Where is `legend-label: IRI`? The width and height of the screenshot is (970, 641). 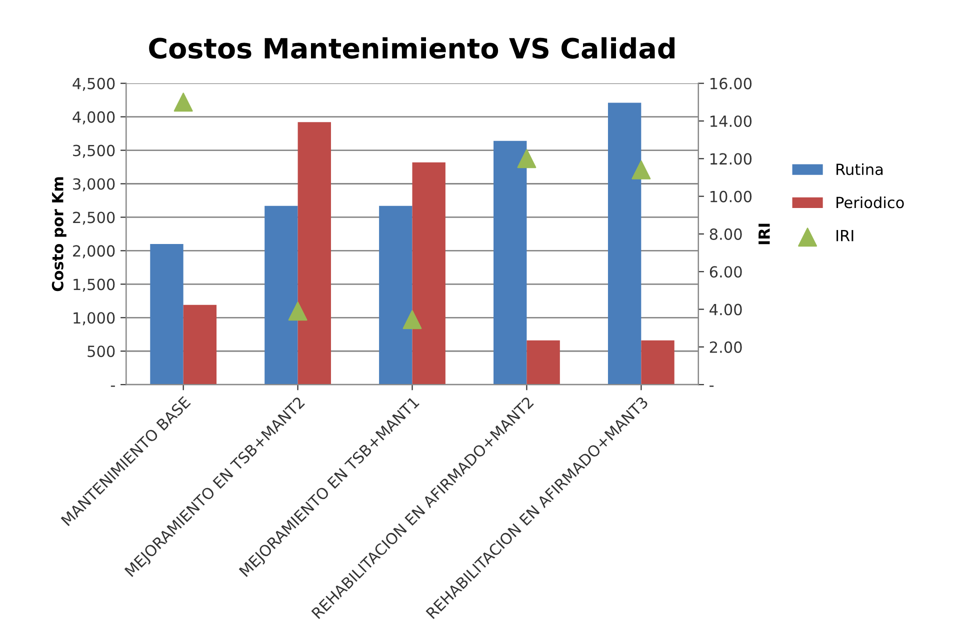
legend-label: IRI is located at coordinates (845, 236).